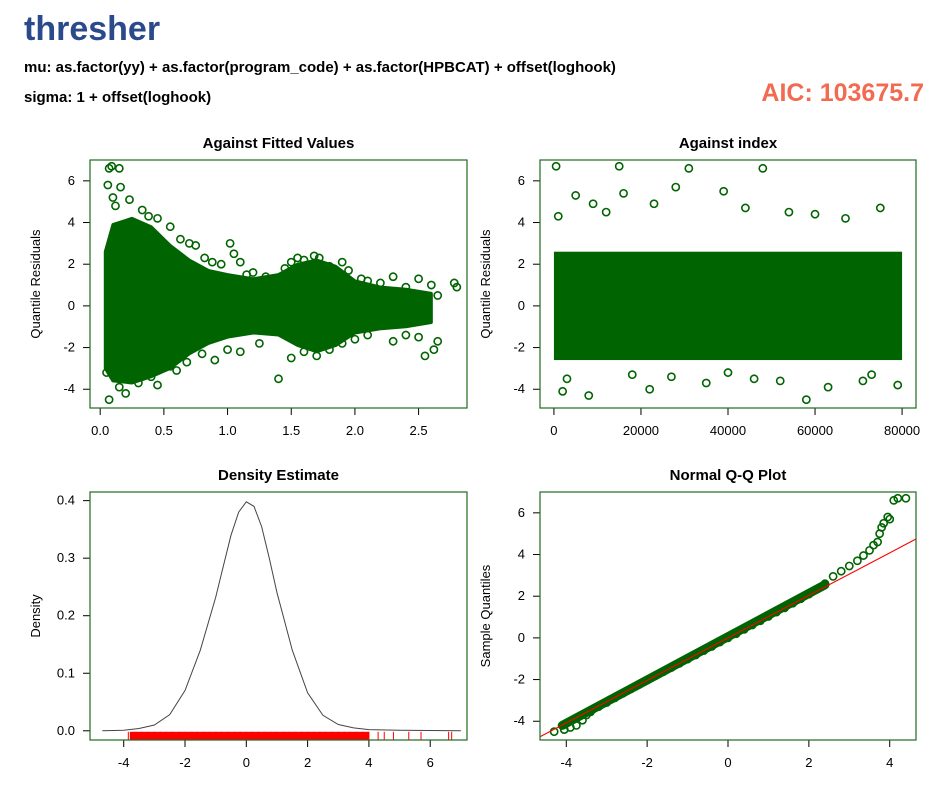 The image size is (950, 800). I want to click on aic-value: AIC: 103675.7, so click(842, 93).